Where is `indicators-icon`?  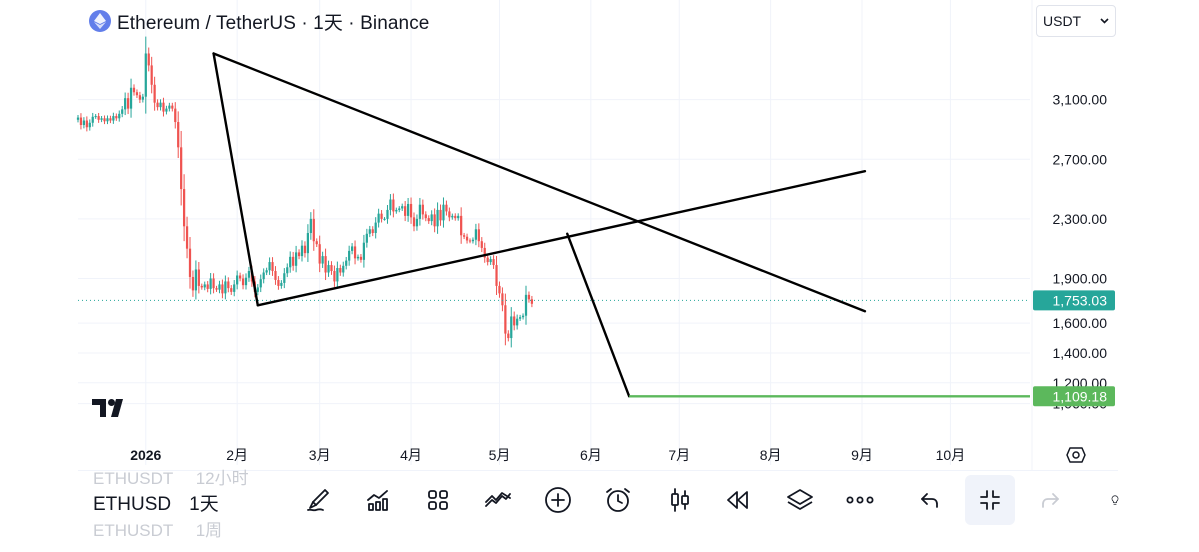 indicators-icon is located at coordinates (377, 500).